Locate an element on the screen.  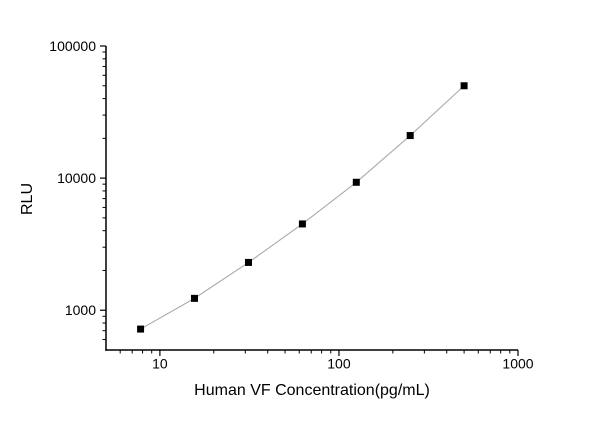
y-axis-title: RLU is located at coordinates (27, 199).